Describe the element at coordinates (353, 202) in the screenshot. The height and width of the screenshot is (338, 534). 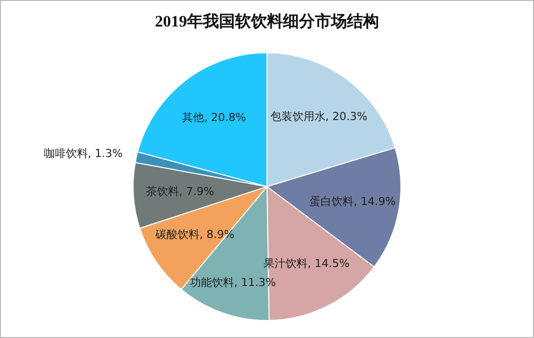
I see `slice-label: 蛋白饮料, 14.9%` at that location.